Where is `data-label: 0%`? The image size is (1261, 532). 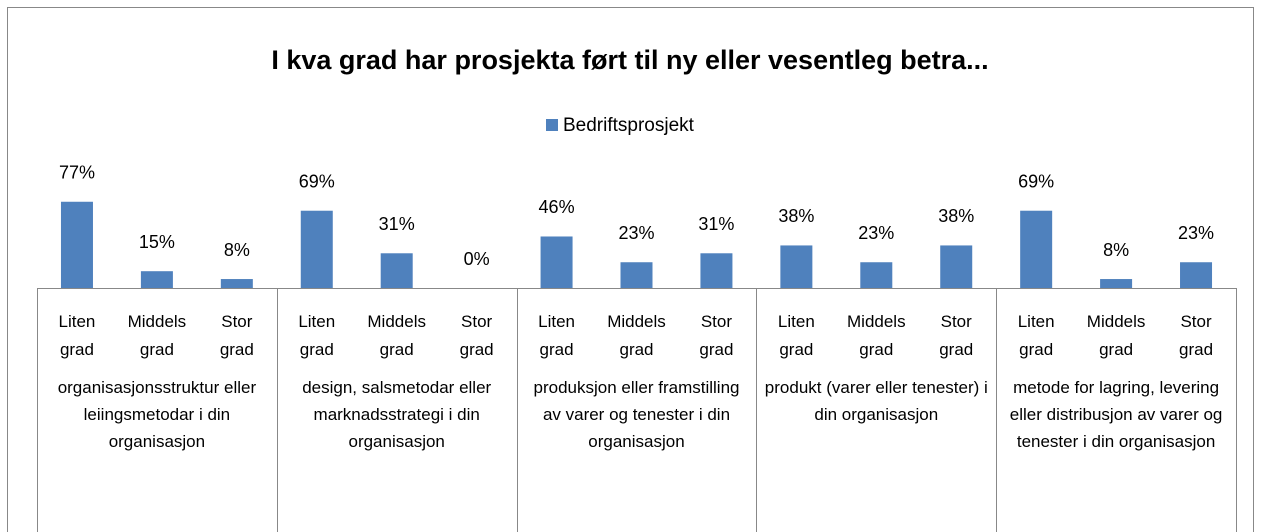
data-label: 0% is located at coordinates (477, 259).